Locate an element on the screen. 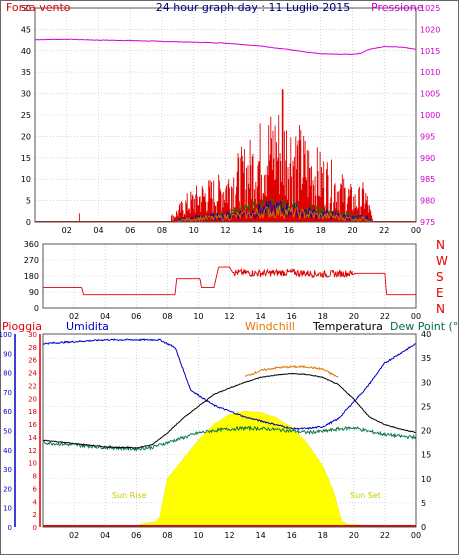  direction-x-tick-label: 16 is located at coordinates (292, 316).